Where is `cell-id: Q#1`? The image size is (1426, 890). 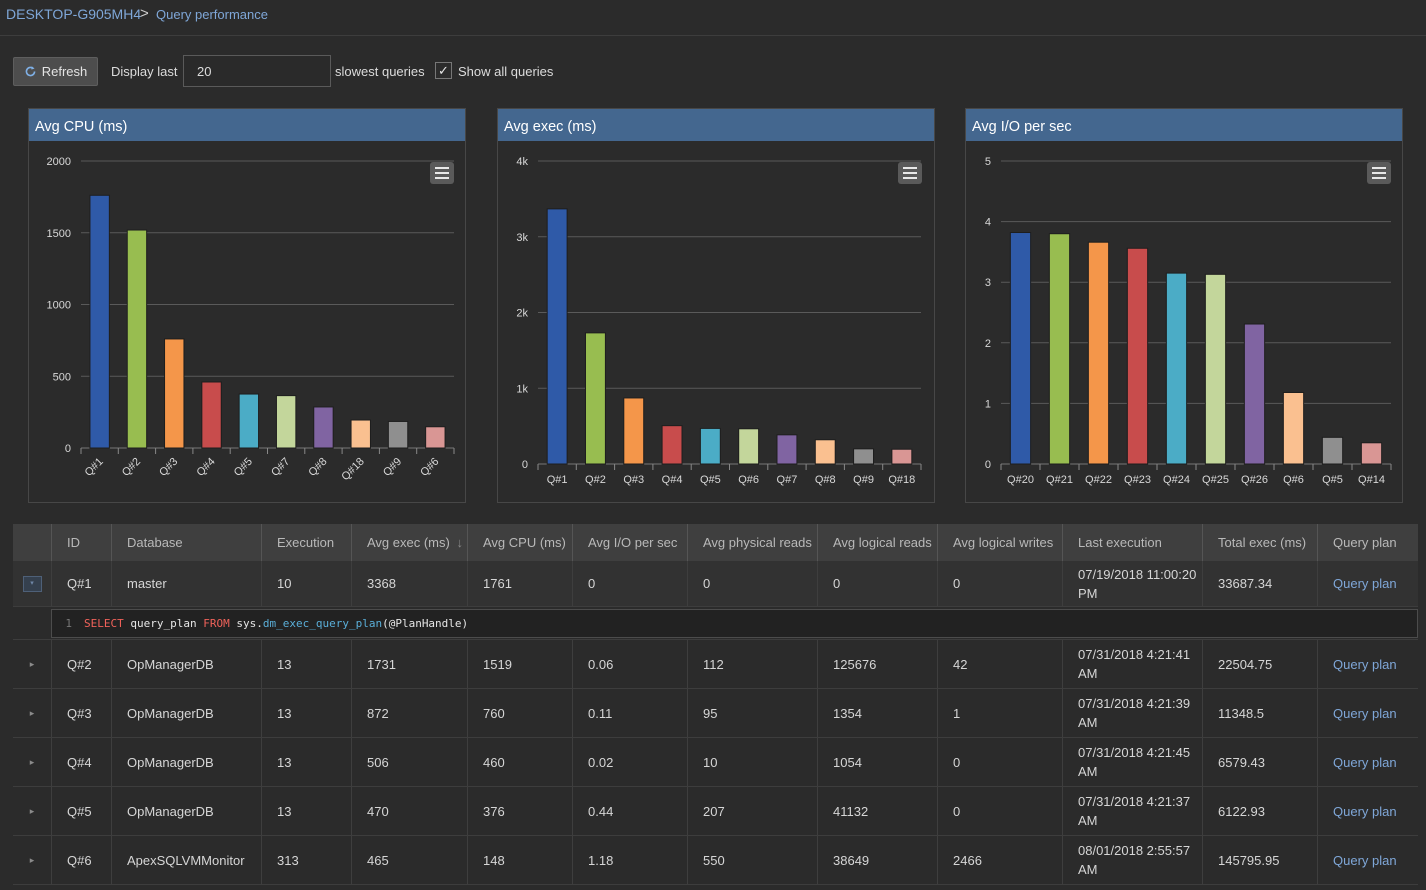 cell-id: Q#1 is located at coordinates (81, 583).